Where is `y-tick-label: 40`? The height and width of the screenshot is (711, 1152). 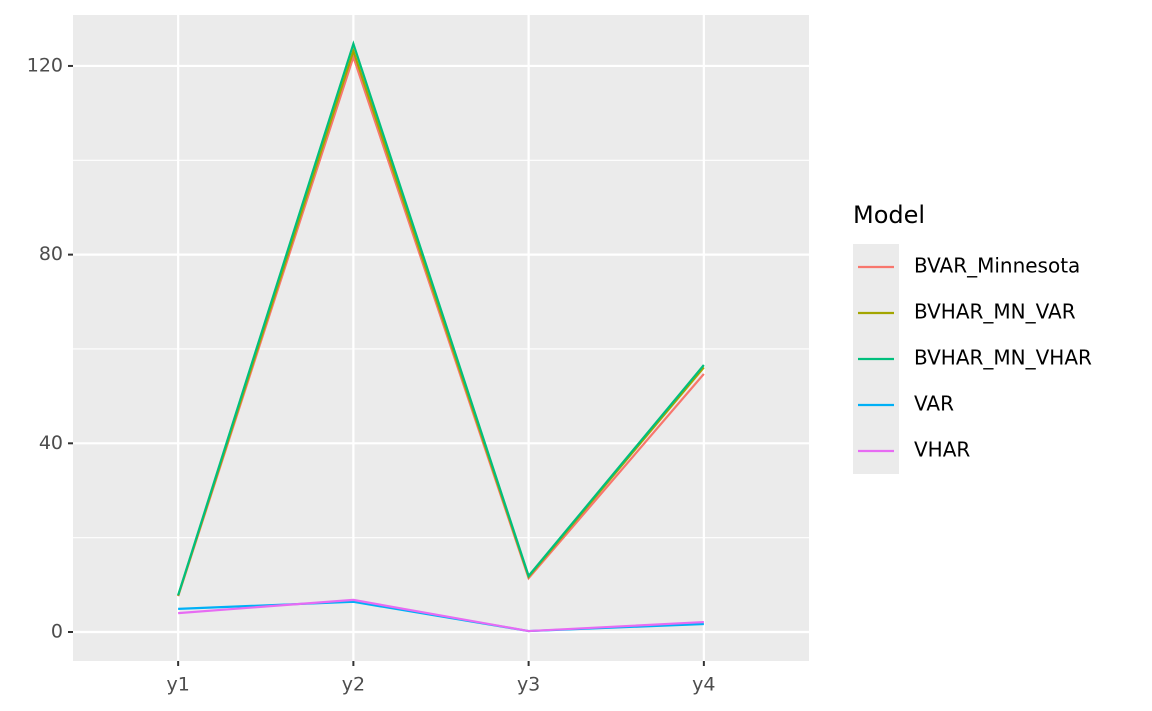
y-tick-label: 40 is located at coordinates (51, 443).